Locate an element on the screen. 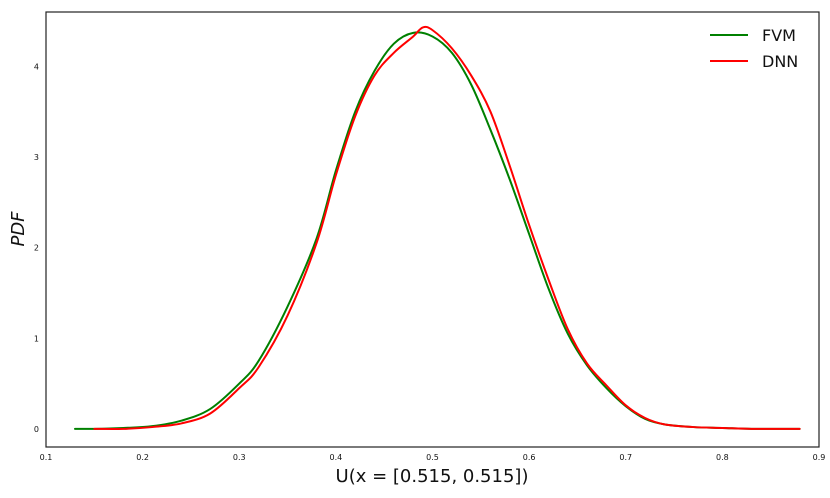  x-tick-label: 0.3 is located at coordinates (239, 457).